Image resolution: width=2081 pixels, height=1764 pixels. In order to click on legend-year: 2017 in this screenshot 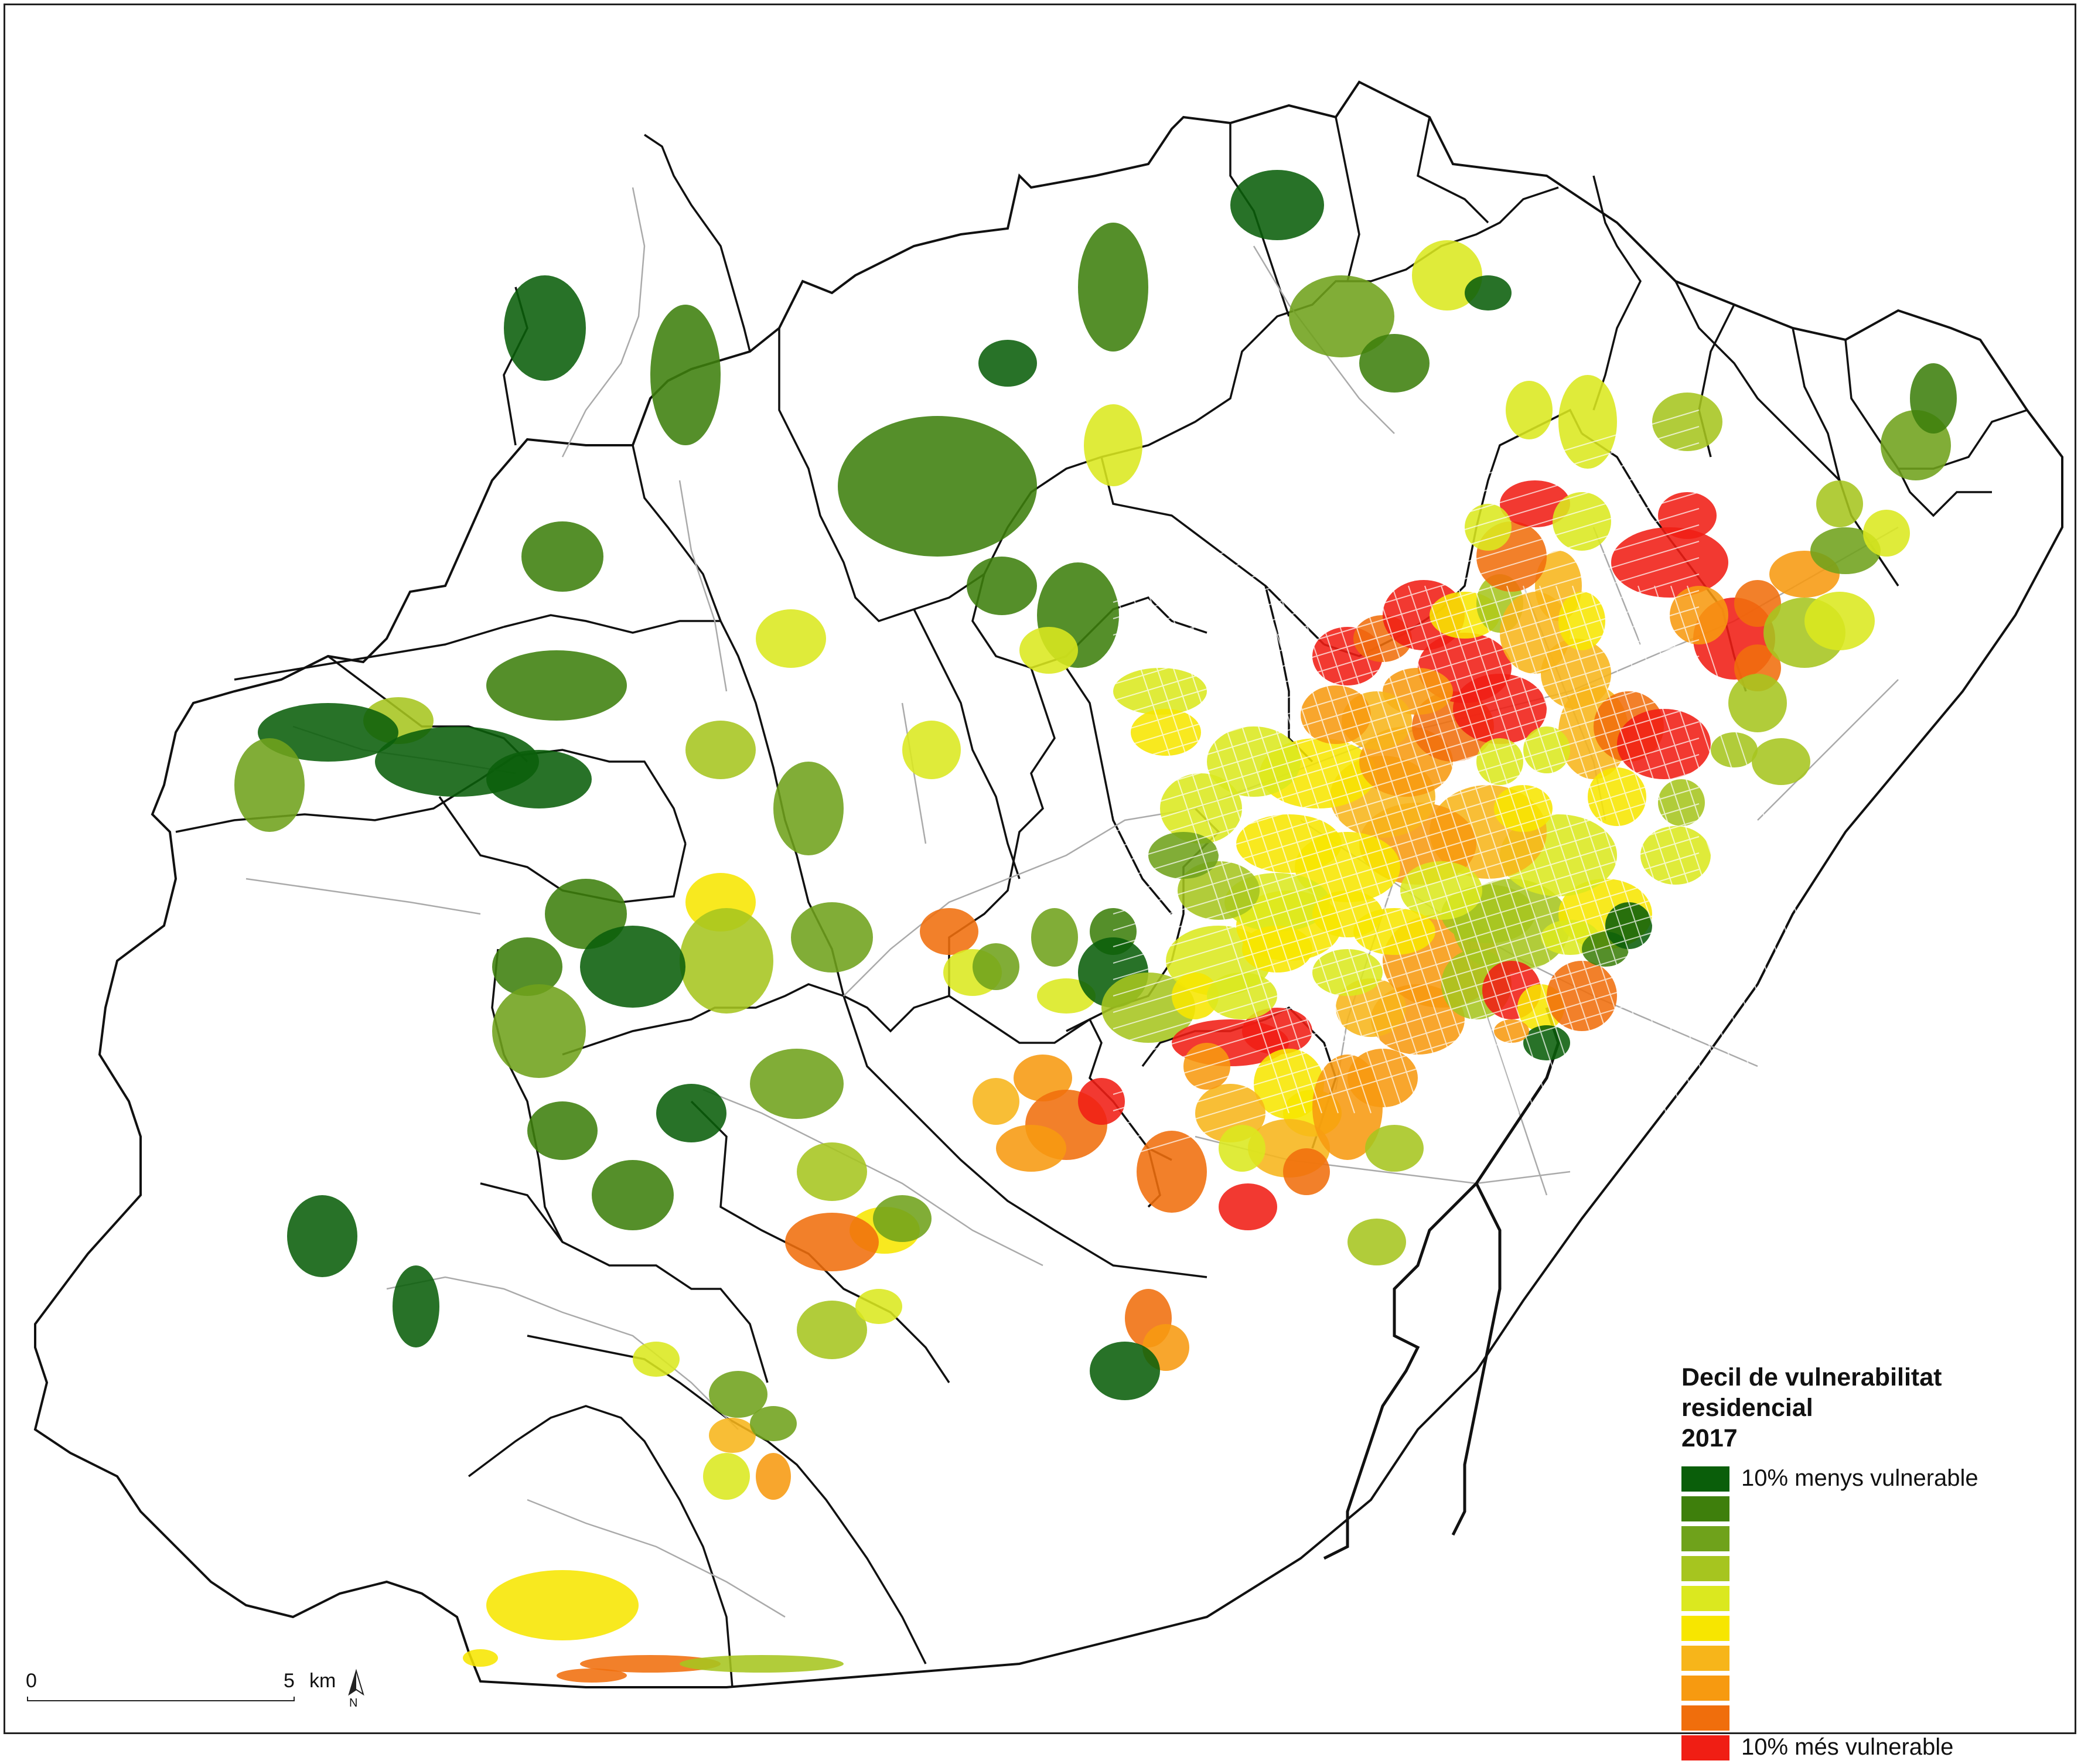, I will do `click(1709, 1438)`.